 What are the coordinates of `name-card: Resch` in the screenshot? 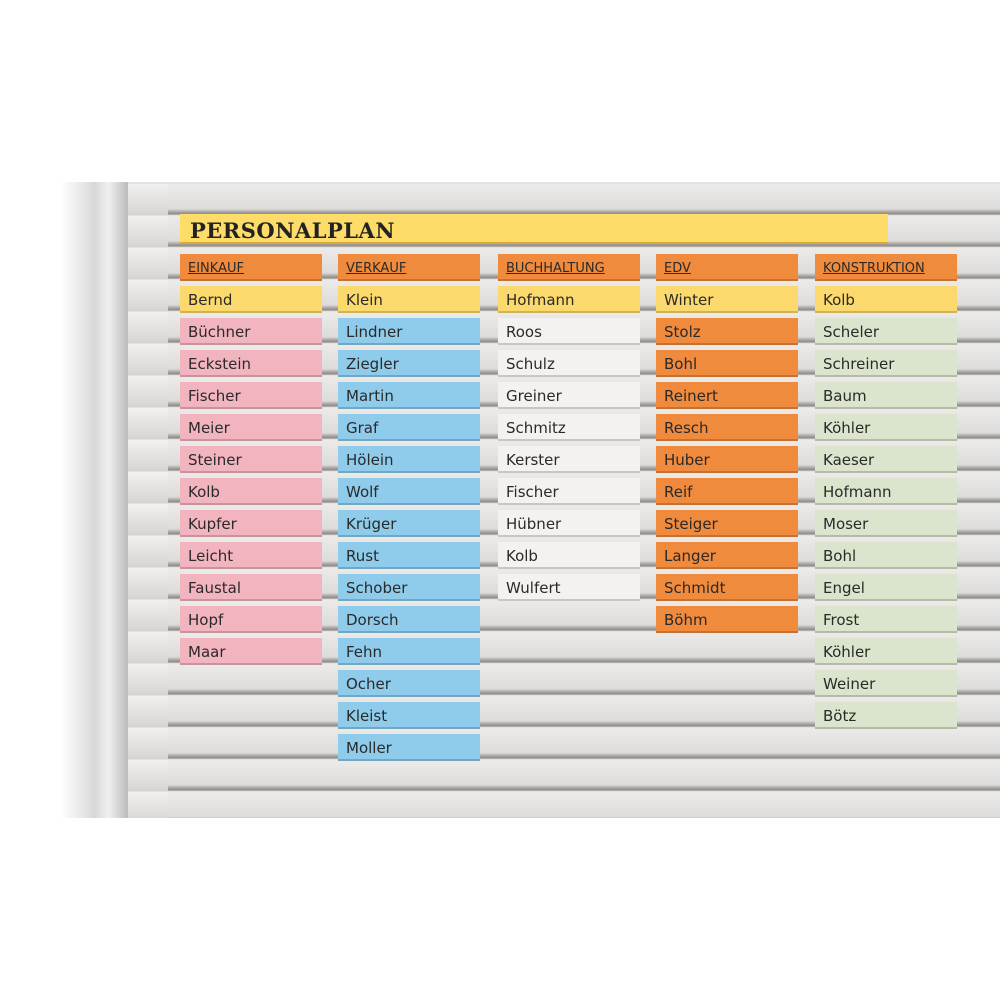 It's located at (727, 427).